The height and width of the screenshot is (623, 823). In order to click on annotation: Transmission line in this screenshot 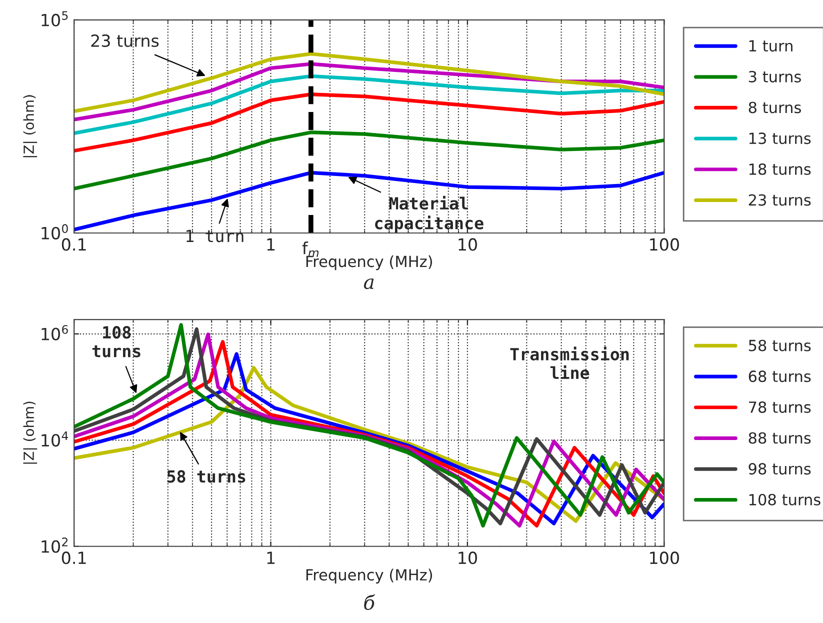, I will do `click(569, 363)`.